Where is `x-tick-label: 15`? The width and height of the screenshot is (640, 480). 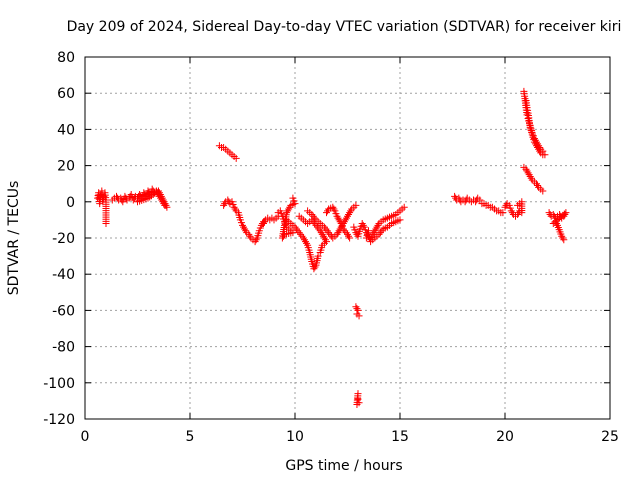
x-tick-label: 15 is located at coordinates (400, 437).